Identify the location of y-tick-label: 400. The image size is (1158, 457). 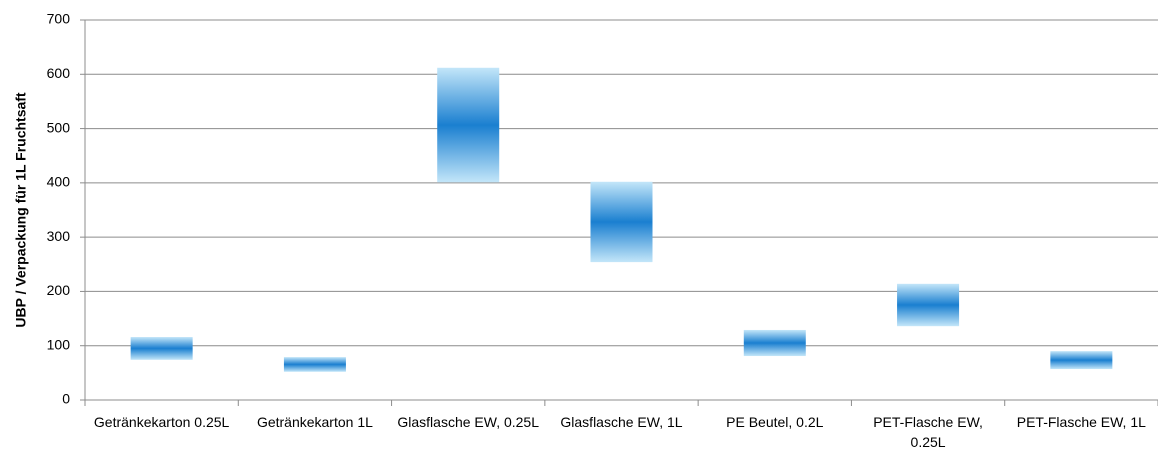
(59, 182).